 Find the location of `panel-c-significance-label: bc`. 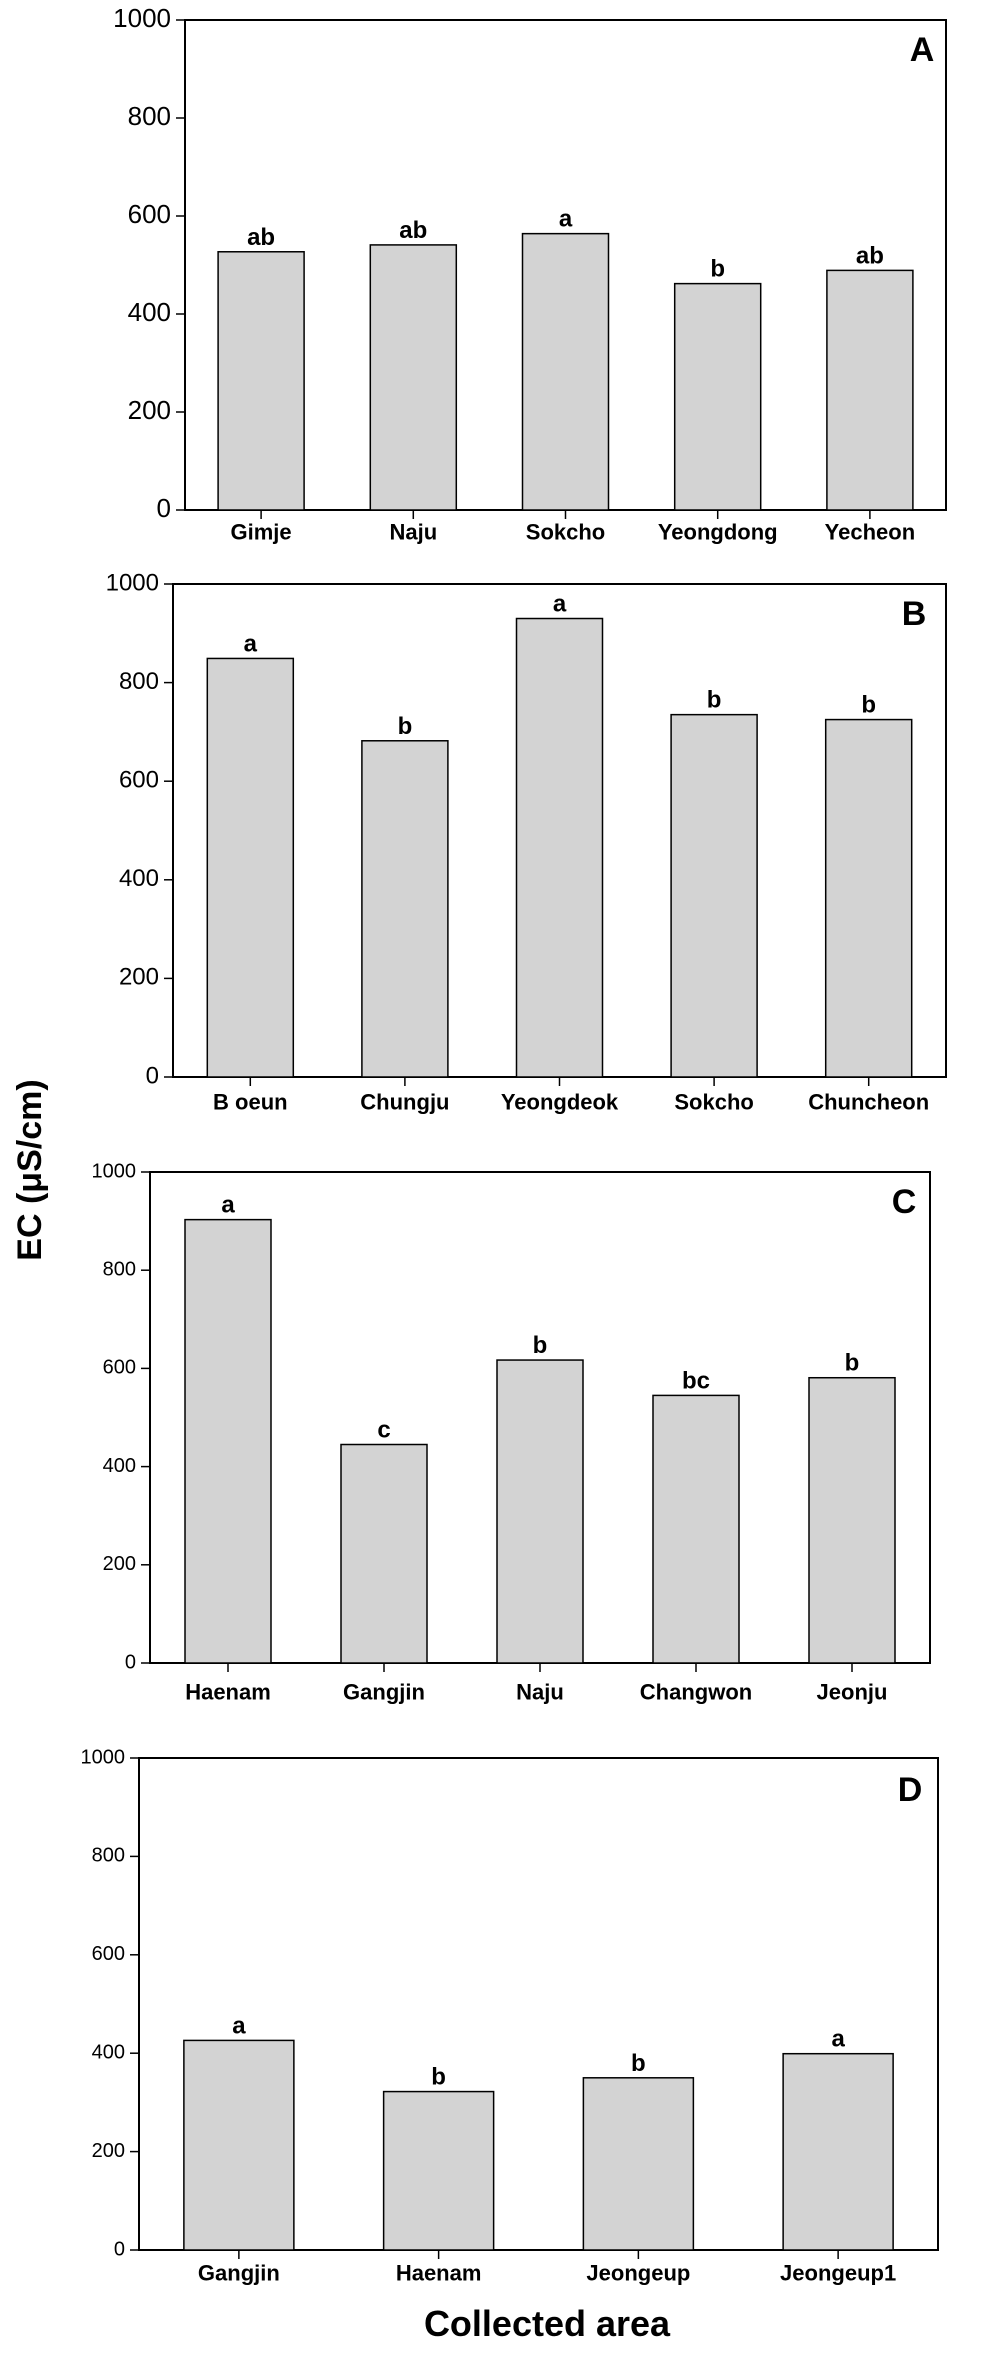

panel-c-significance-label: bc is located at coordinates (696, 1380).